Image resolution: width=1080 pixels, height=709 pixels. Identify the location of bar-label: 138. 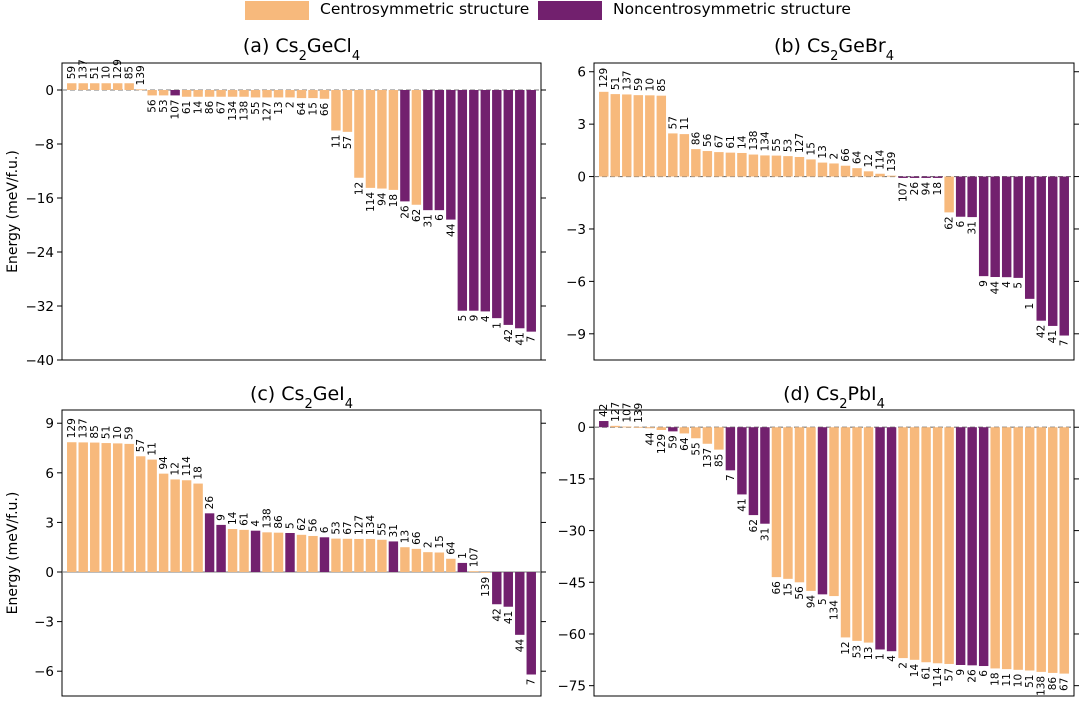
(268, 518).